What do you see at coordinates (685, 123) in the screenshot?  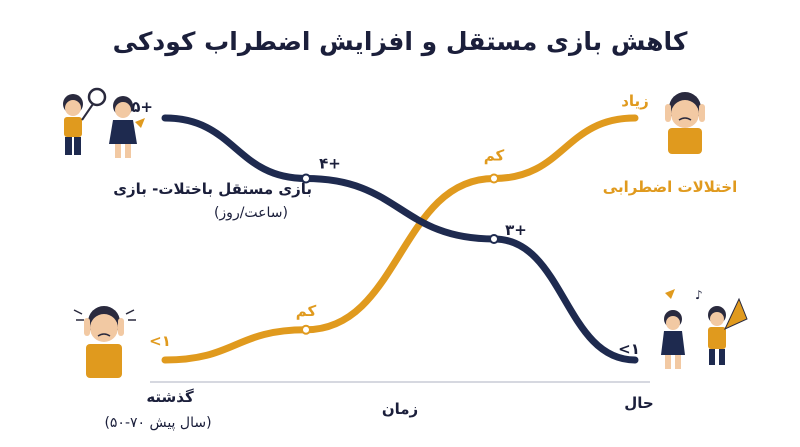 I see `anxious-child-icon` at bounding box center [685, 123].